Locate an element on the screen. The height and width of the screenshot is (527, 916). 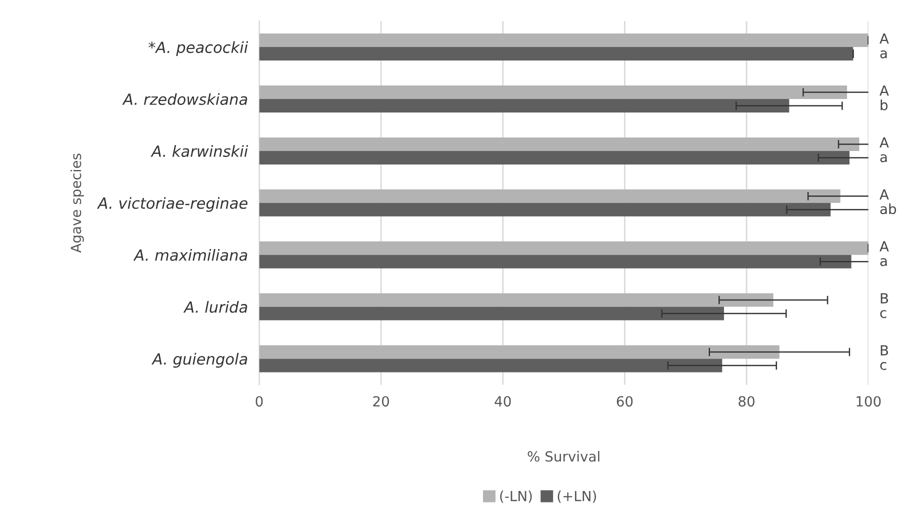
y-axis-title: Agave species is located at coordinates (77, 203).